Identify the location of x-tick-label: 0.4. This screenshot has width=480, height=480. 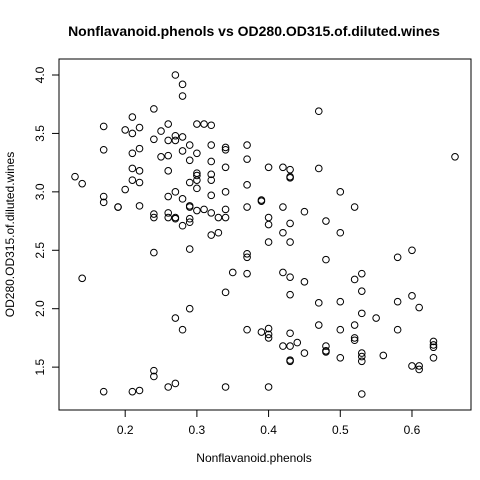
(268, 430).